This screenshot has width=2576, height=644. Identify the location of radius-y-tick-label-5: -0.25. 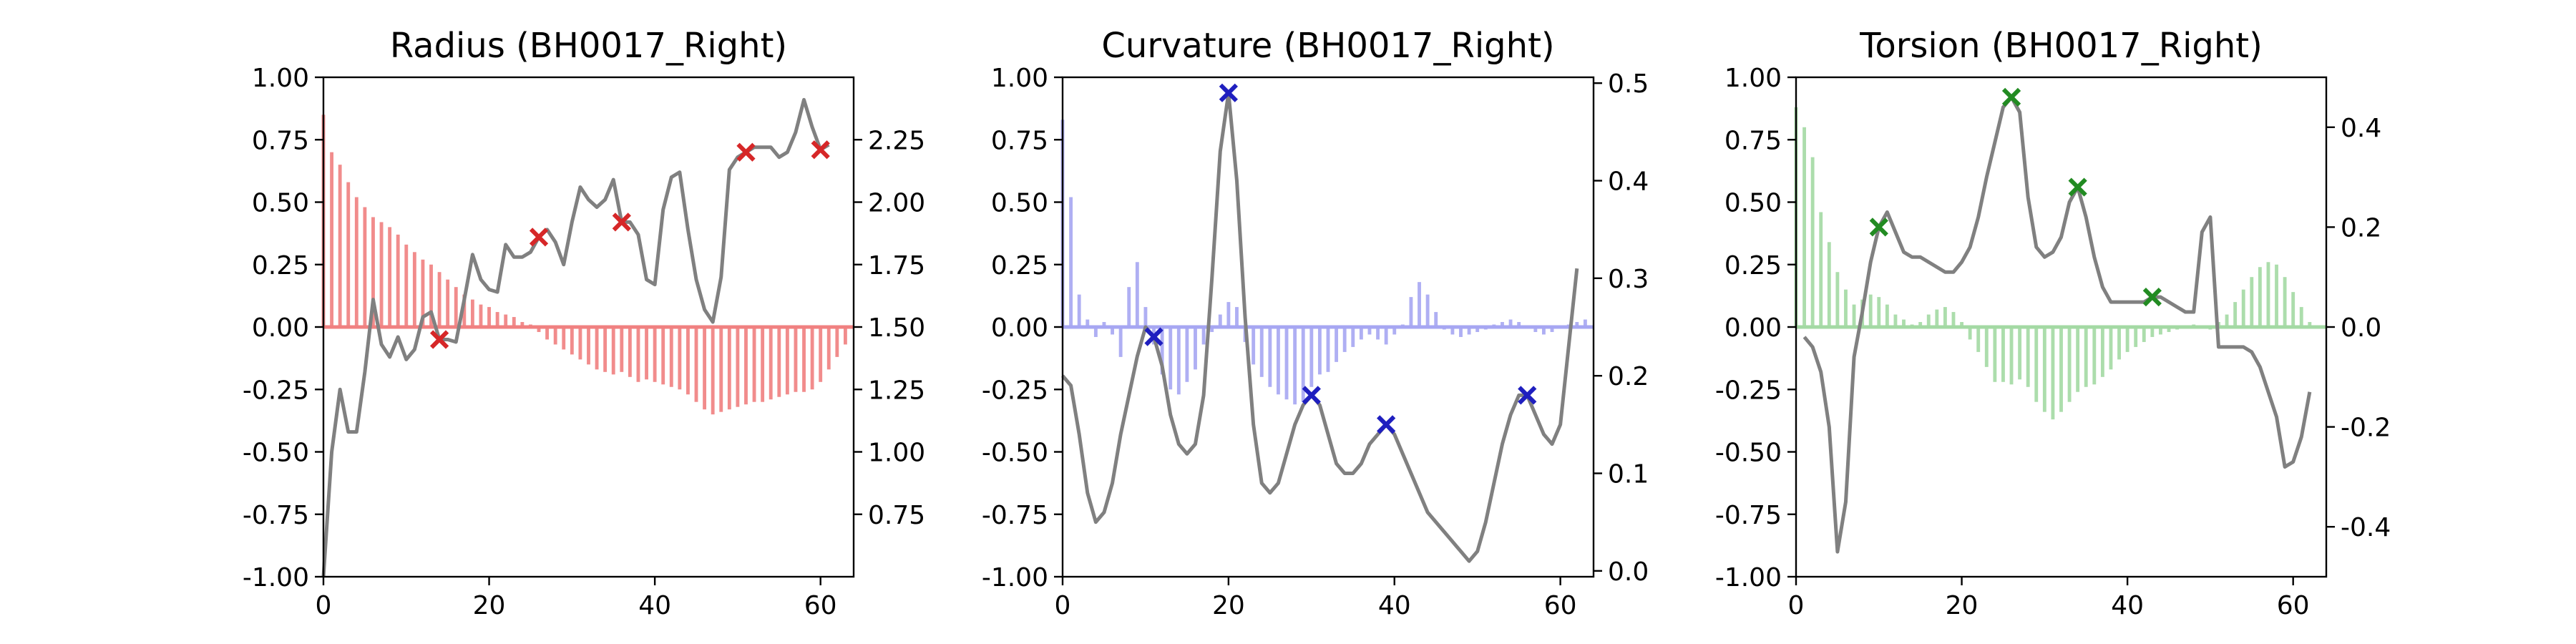
(276, 390).